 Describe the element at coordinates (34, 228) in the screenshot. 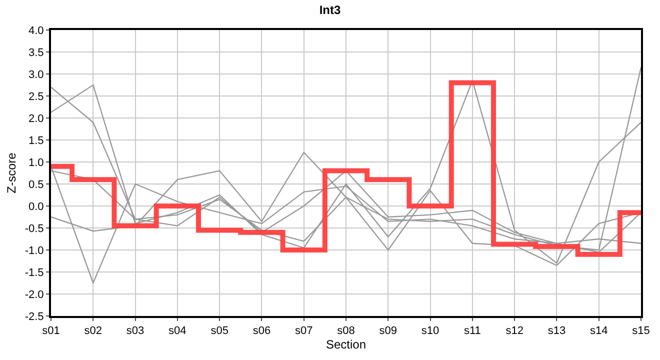

I see `y-tick-label: -0.5` at that location.